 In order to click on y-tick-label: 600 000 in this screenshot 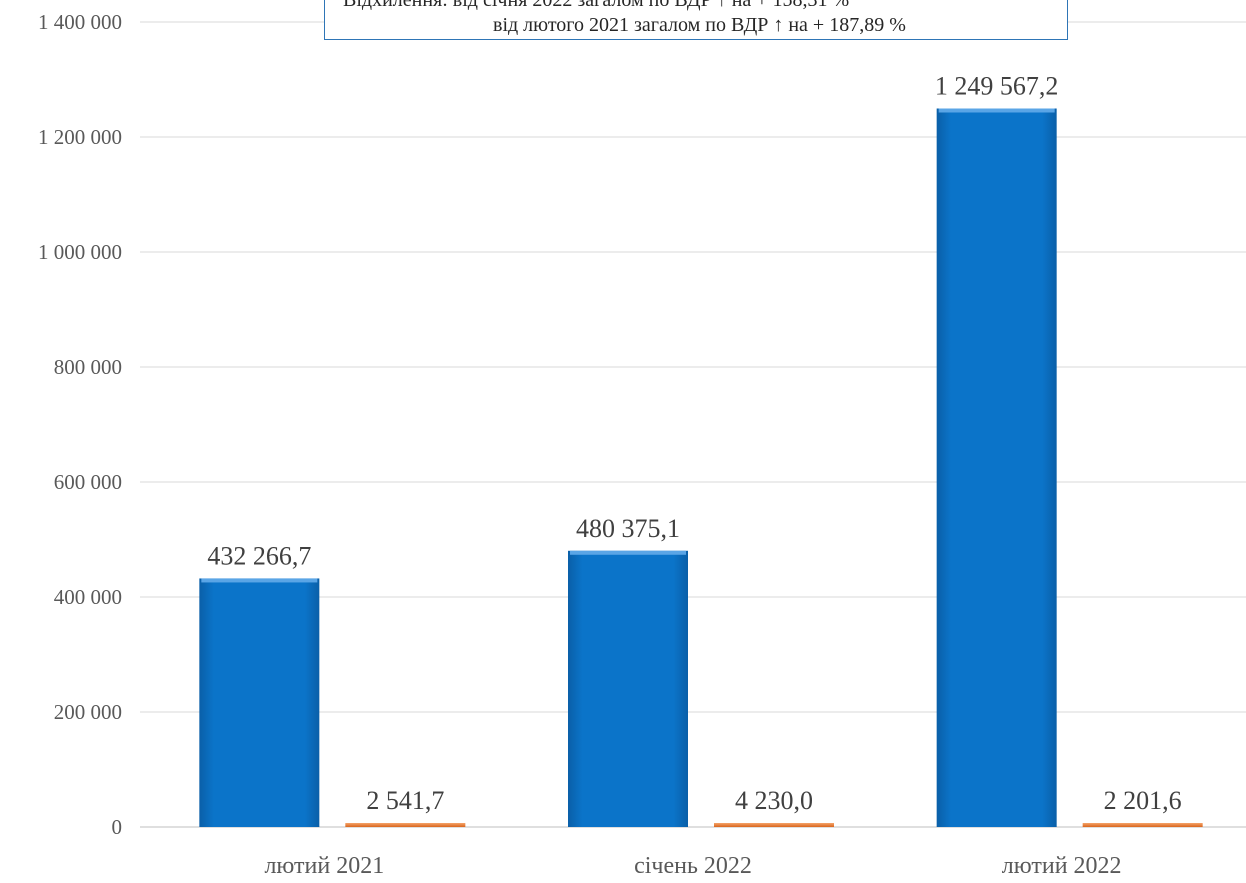, I will do `click(88, 482)`.